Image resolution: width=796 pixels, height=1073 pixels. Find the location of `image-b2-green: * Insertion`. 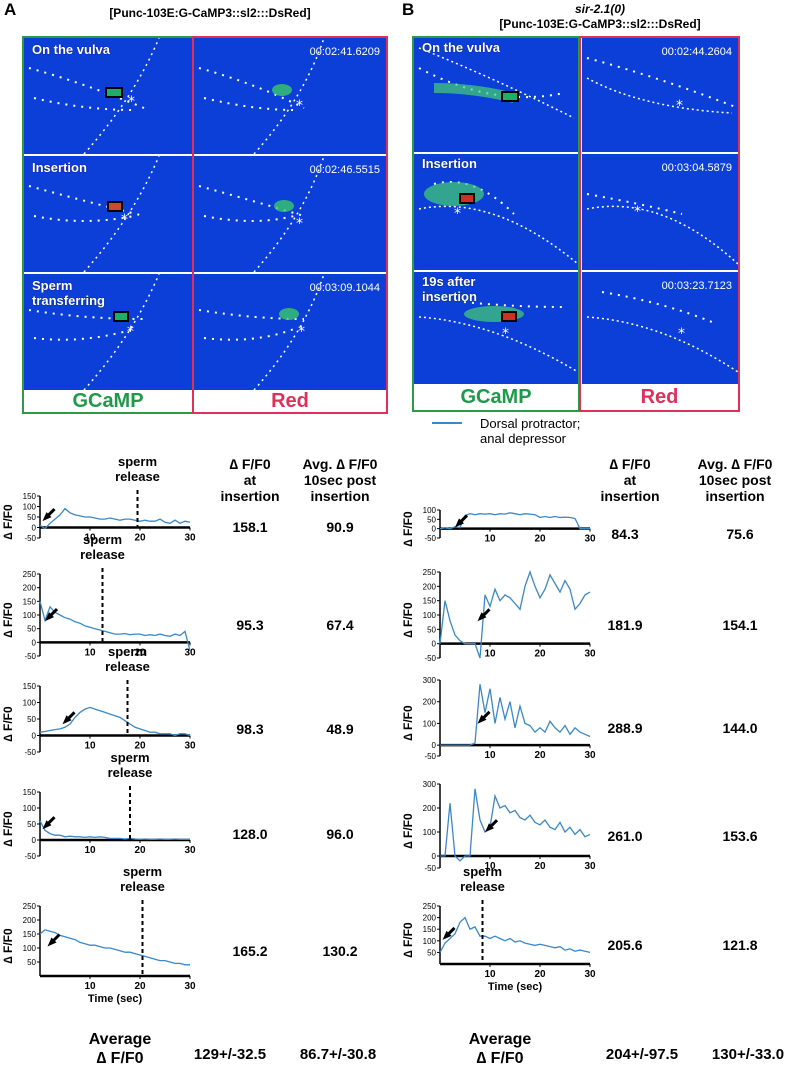

image-b2-green: * Insertion is located at coordinates (496, 212).